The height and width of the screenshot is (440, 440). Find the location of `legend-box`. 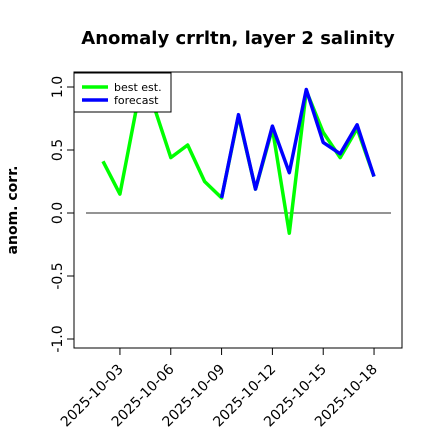

legend-box is located at coordinates (122, 92).